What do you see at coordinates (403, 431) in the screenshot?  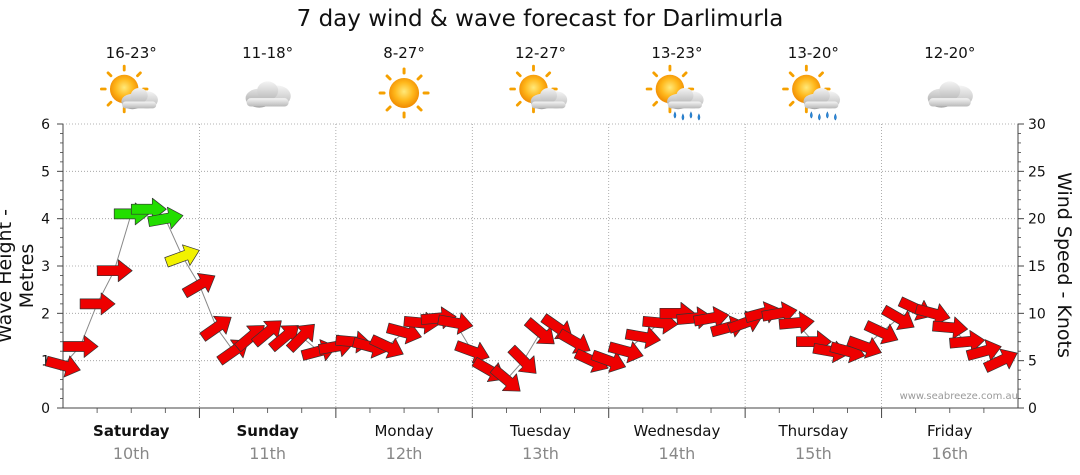 I see `day-name-label: Monday` at bounding box center [403, 431].